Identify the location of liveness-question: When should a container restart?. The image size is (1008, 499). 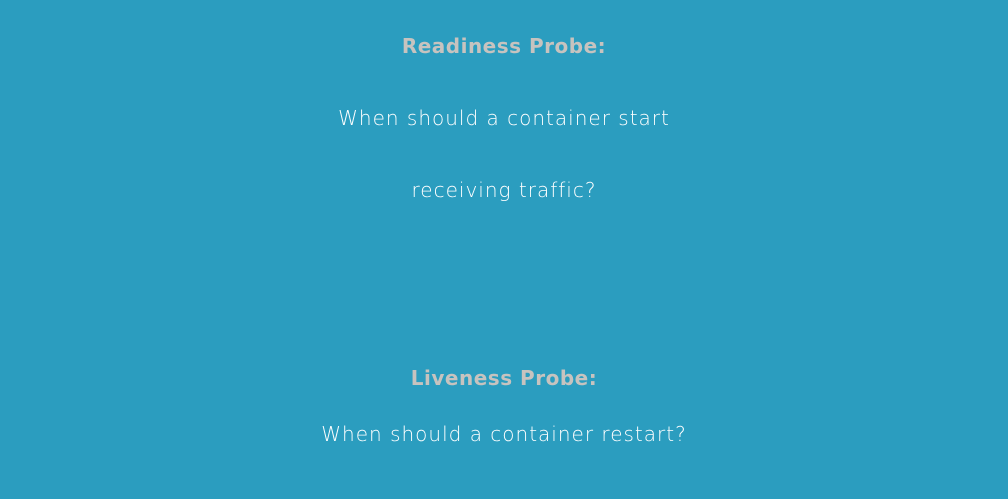
(504, 434).